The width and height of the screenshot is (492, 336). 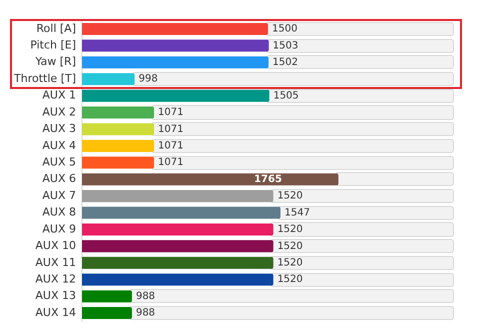 What do you see at coordinates (55, 295) in the screenshot?
I see `y-tick-label: AUX 13` at bounding box center [55, 295].